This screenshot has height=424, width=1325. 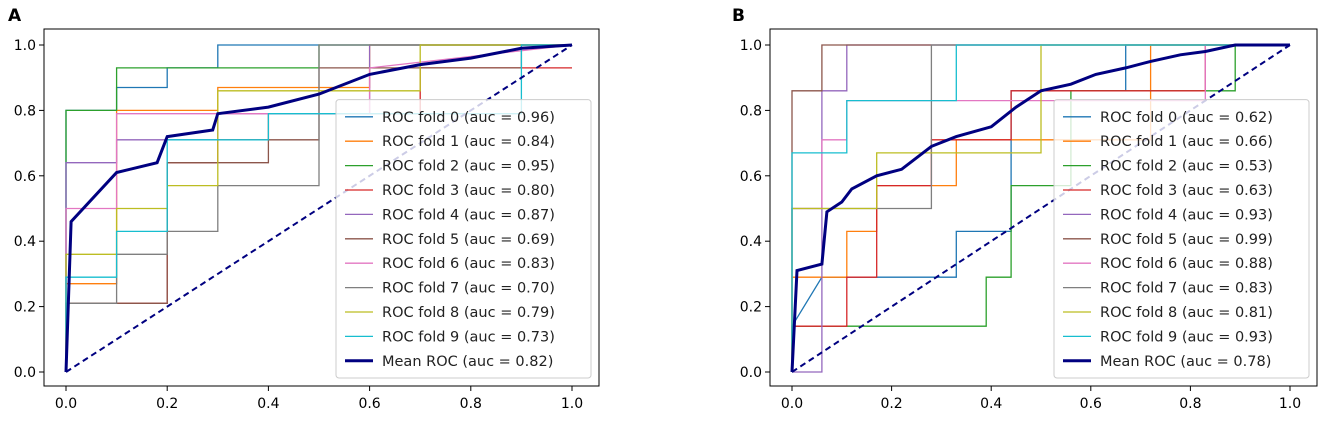 What do you see at coordinates (1186, 240) in the screenshot?
I see `legend-label: ROC fold 5 (auc = 0.99)` at bounding box center [1186, 240].